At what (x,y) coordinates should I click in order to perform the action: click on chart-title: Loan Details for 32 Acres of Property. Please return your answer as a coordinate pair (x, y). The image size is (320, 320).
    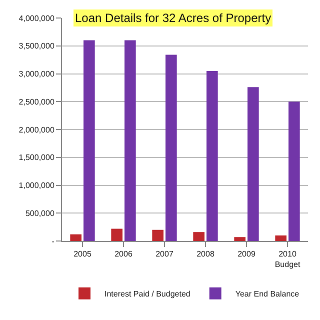
    Looking at the image, I should click on (173, 18).